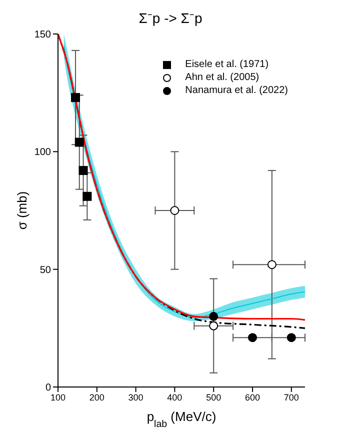  Describe the element at coordinates (227, 64) in the screenshot. I see `legend-label: Eisele et al. (1971)` at that location.